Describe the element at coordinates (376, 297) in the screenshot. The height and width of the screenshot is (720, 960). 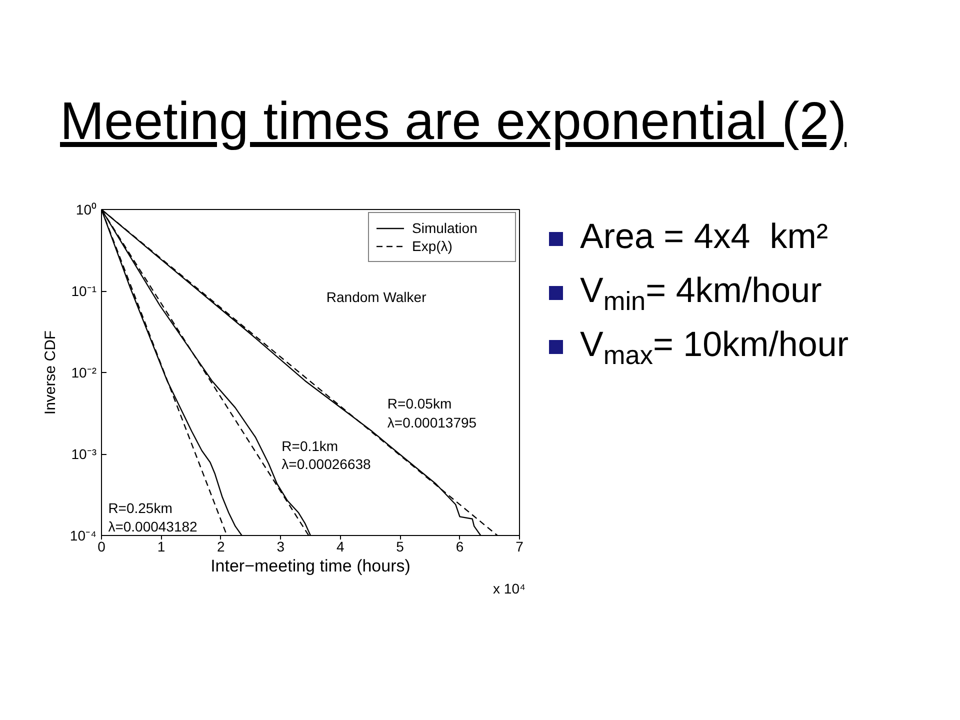
I see `annotation: Random Walker` at that location.